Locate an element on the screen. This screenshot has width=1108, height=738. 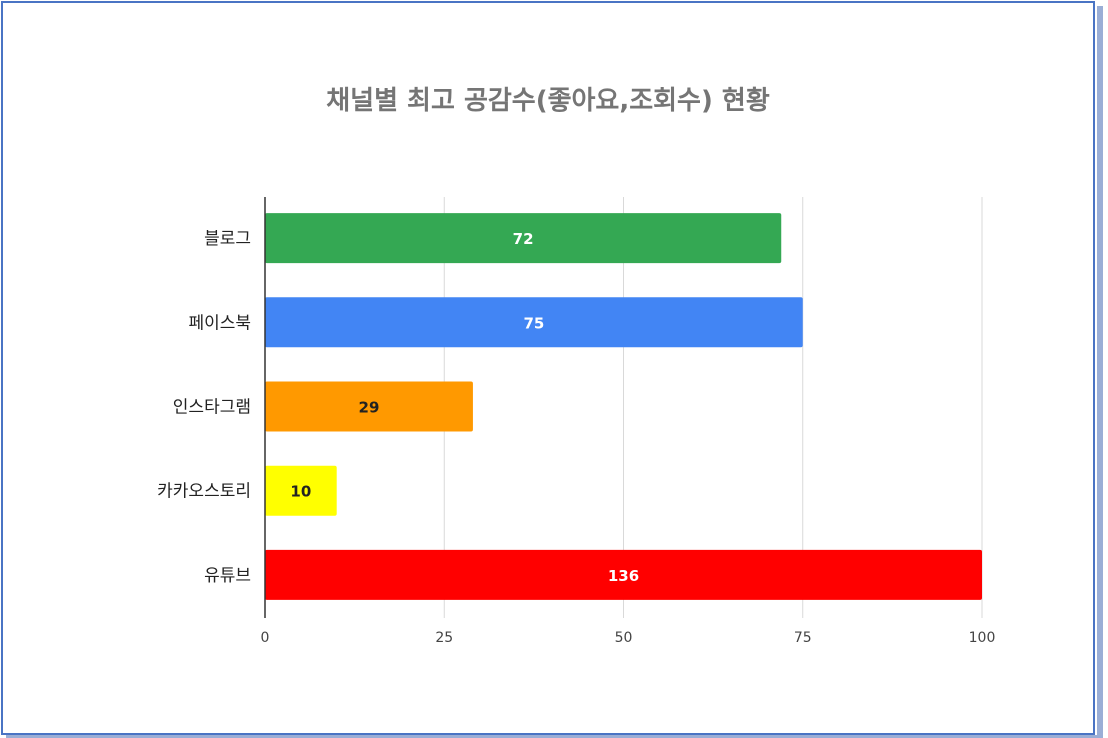
chart-title: 채널별 최고 공감수(좋아요,조회수) 현황 is located at coordinates (548, 101).